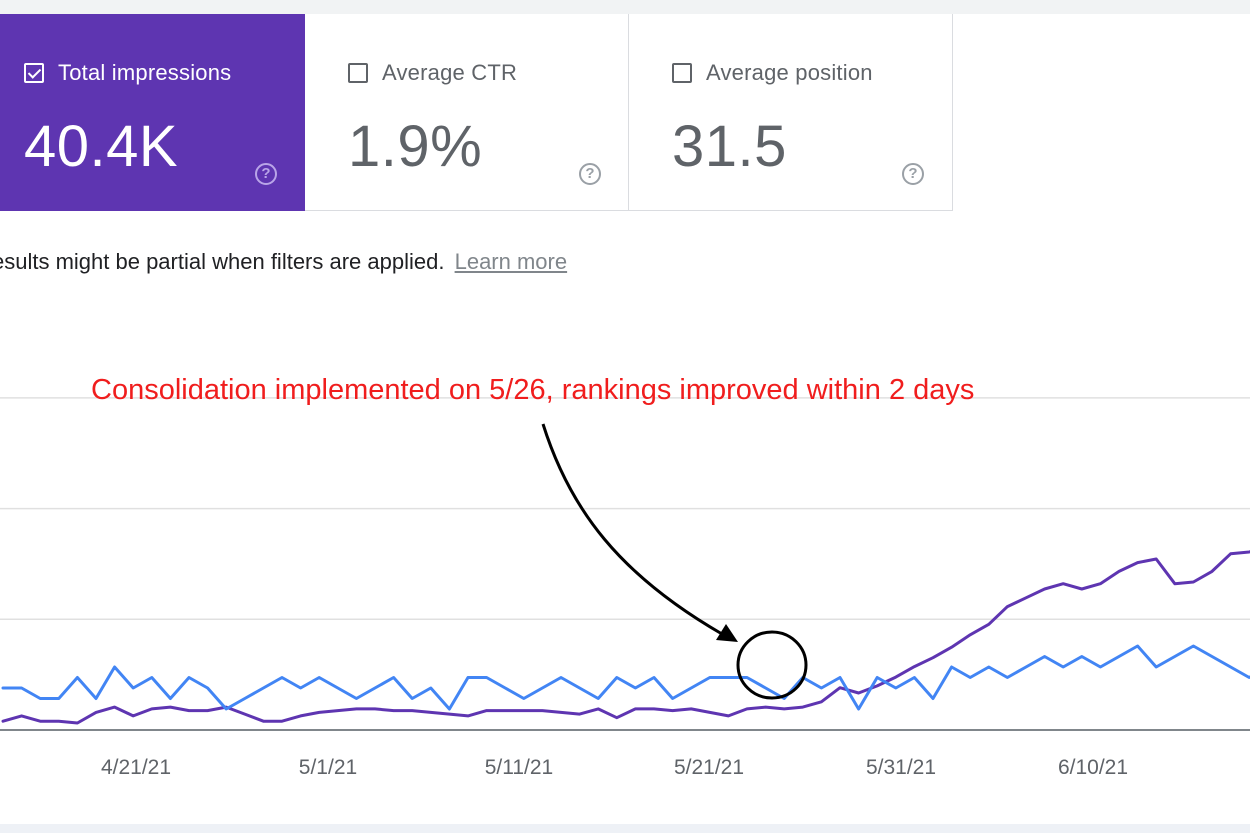 The width and height of the screenshot is (1250, 833). What do you see at coordinates (709, 767) in the screenshot?
I see `x-tick-label: 5/21/21` at bounding box center [709, 767].